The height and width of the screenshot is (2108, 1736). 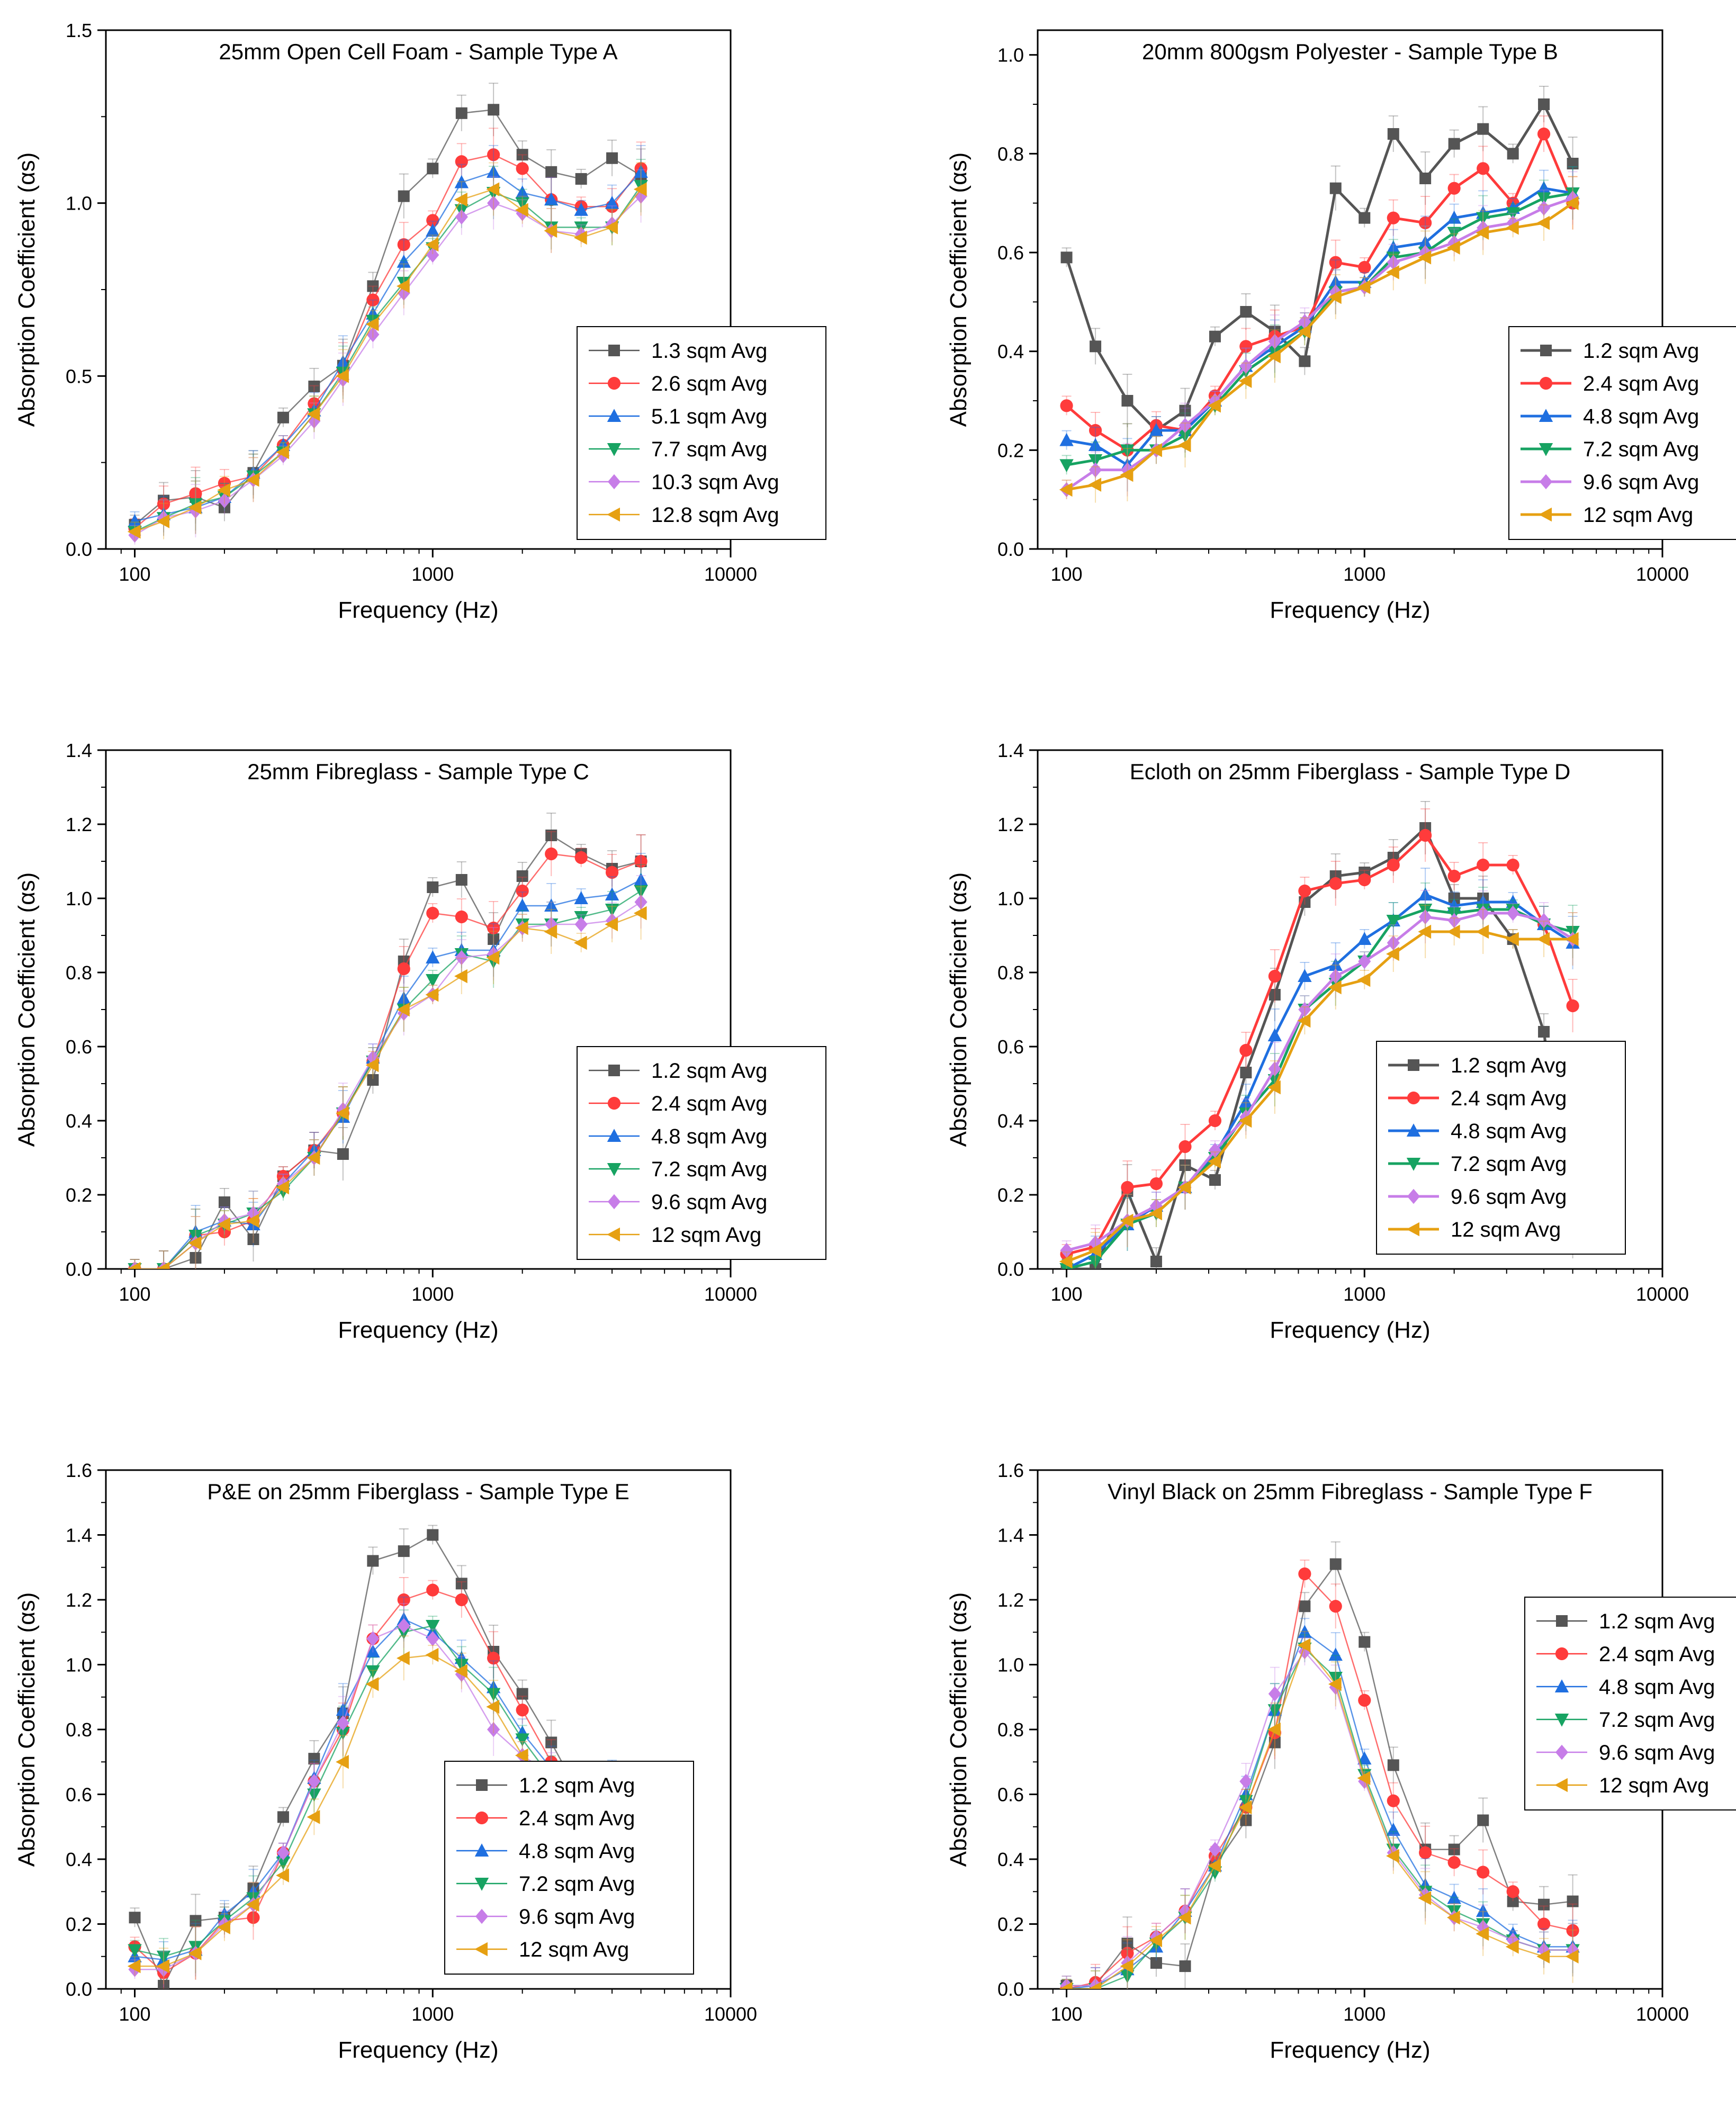 What do you see at coordinates (577, 1851) in the screenshot?
I see `legend-label: 4.8 sqm Avg` at bounding box center [577, 1851].